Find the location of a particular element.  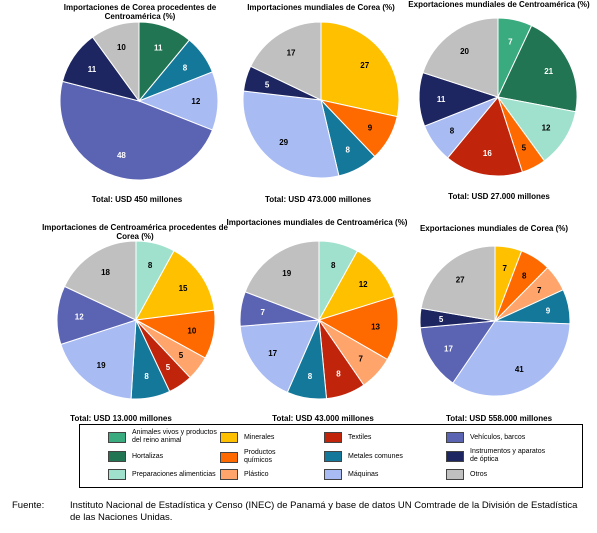

slice-value-label: 48 is located at coordinates (121, 155).